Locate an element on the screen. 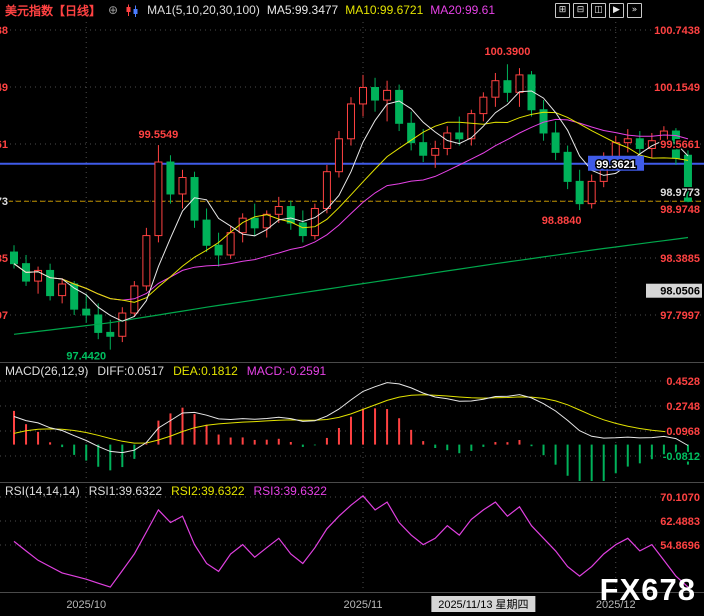 The image size is (704, 616). rsi-axis-label: 54.8696 is located at coordinates (680, 546).